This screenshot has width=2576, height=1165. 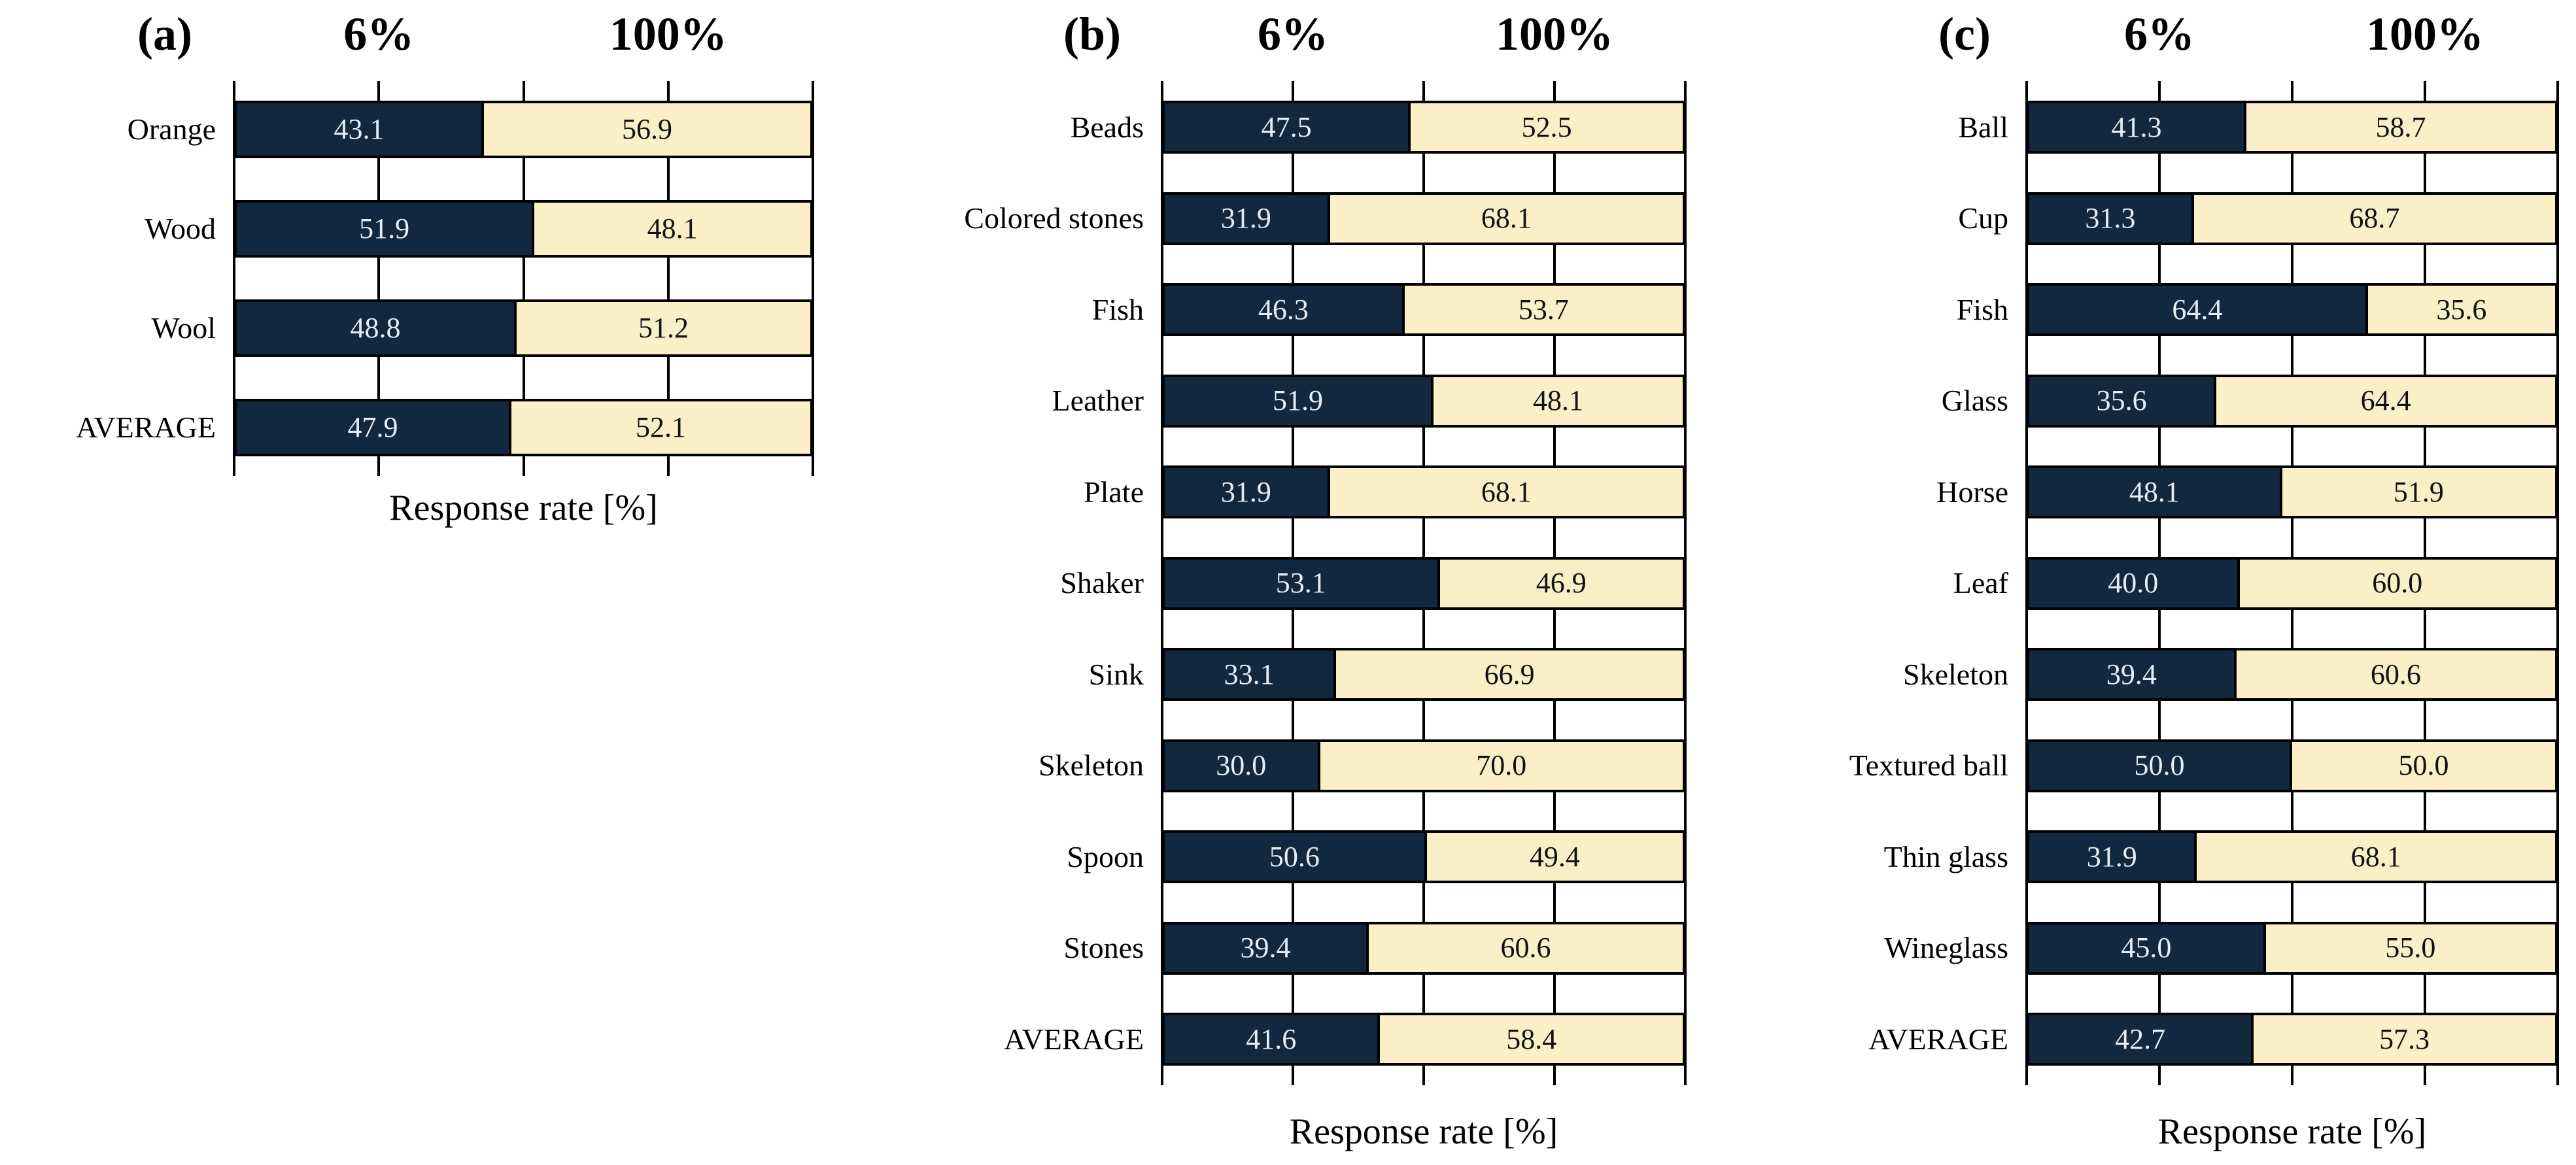 I want to click on panel-a-letter: (a), so click(x=165, y=34).